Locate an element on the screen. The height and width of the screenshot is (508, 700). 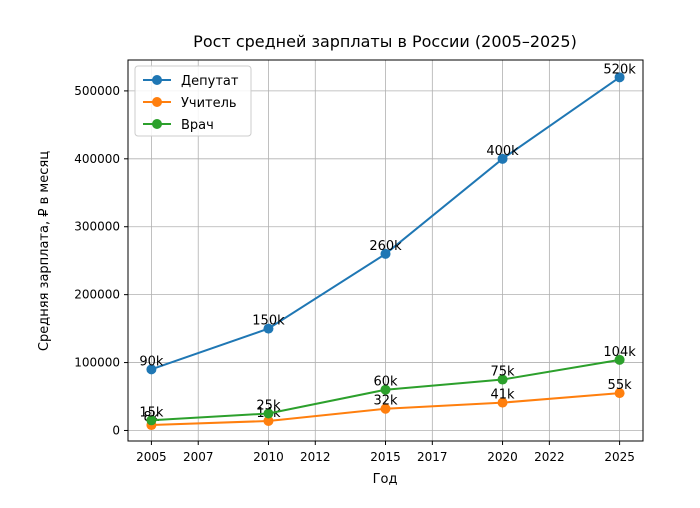
y-axis-label: Средняя зарплата, ₽ в месяц is located at coordinates (44, 251).